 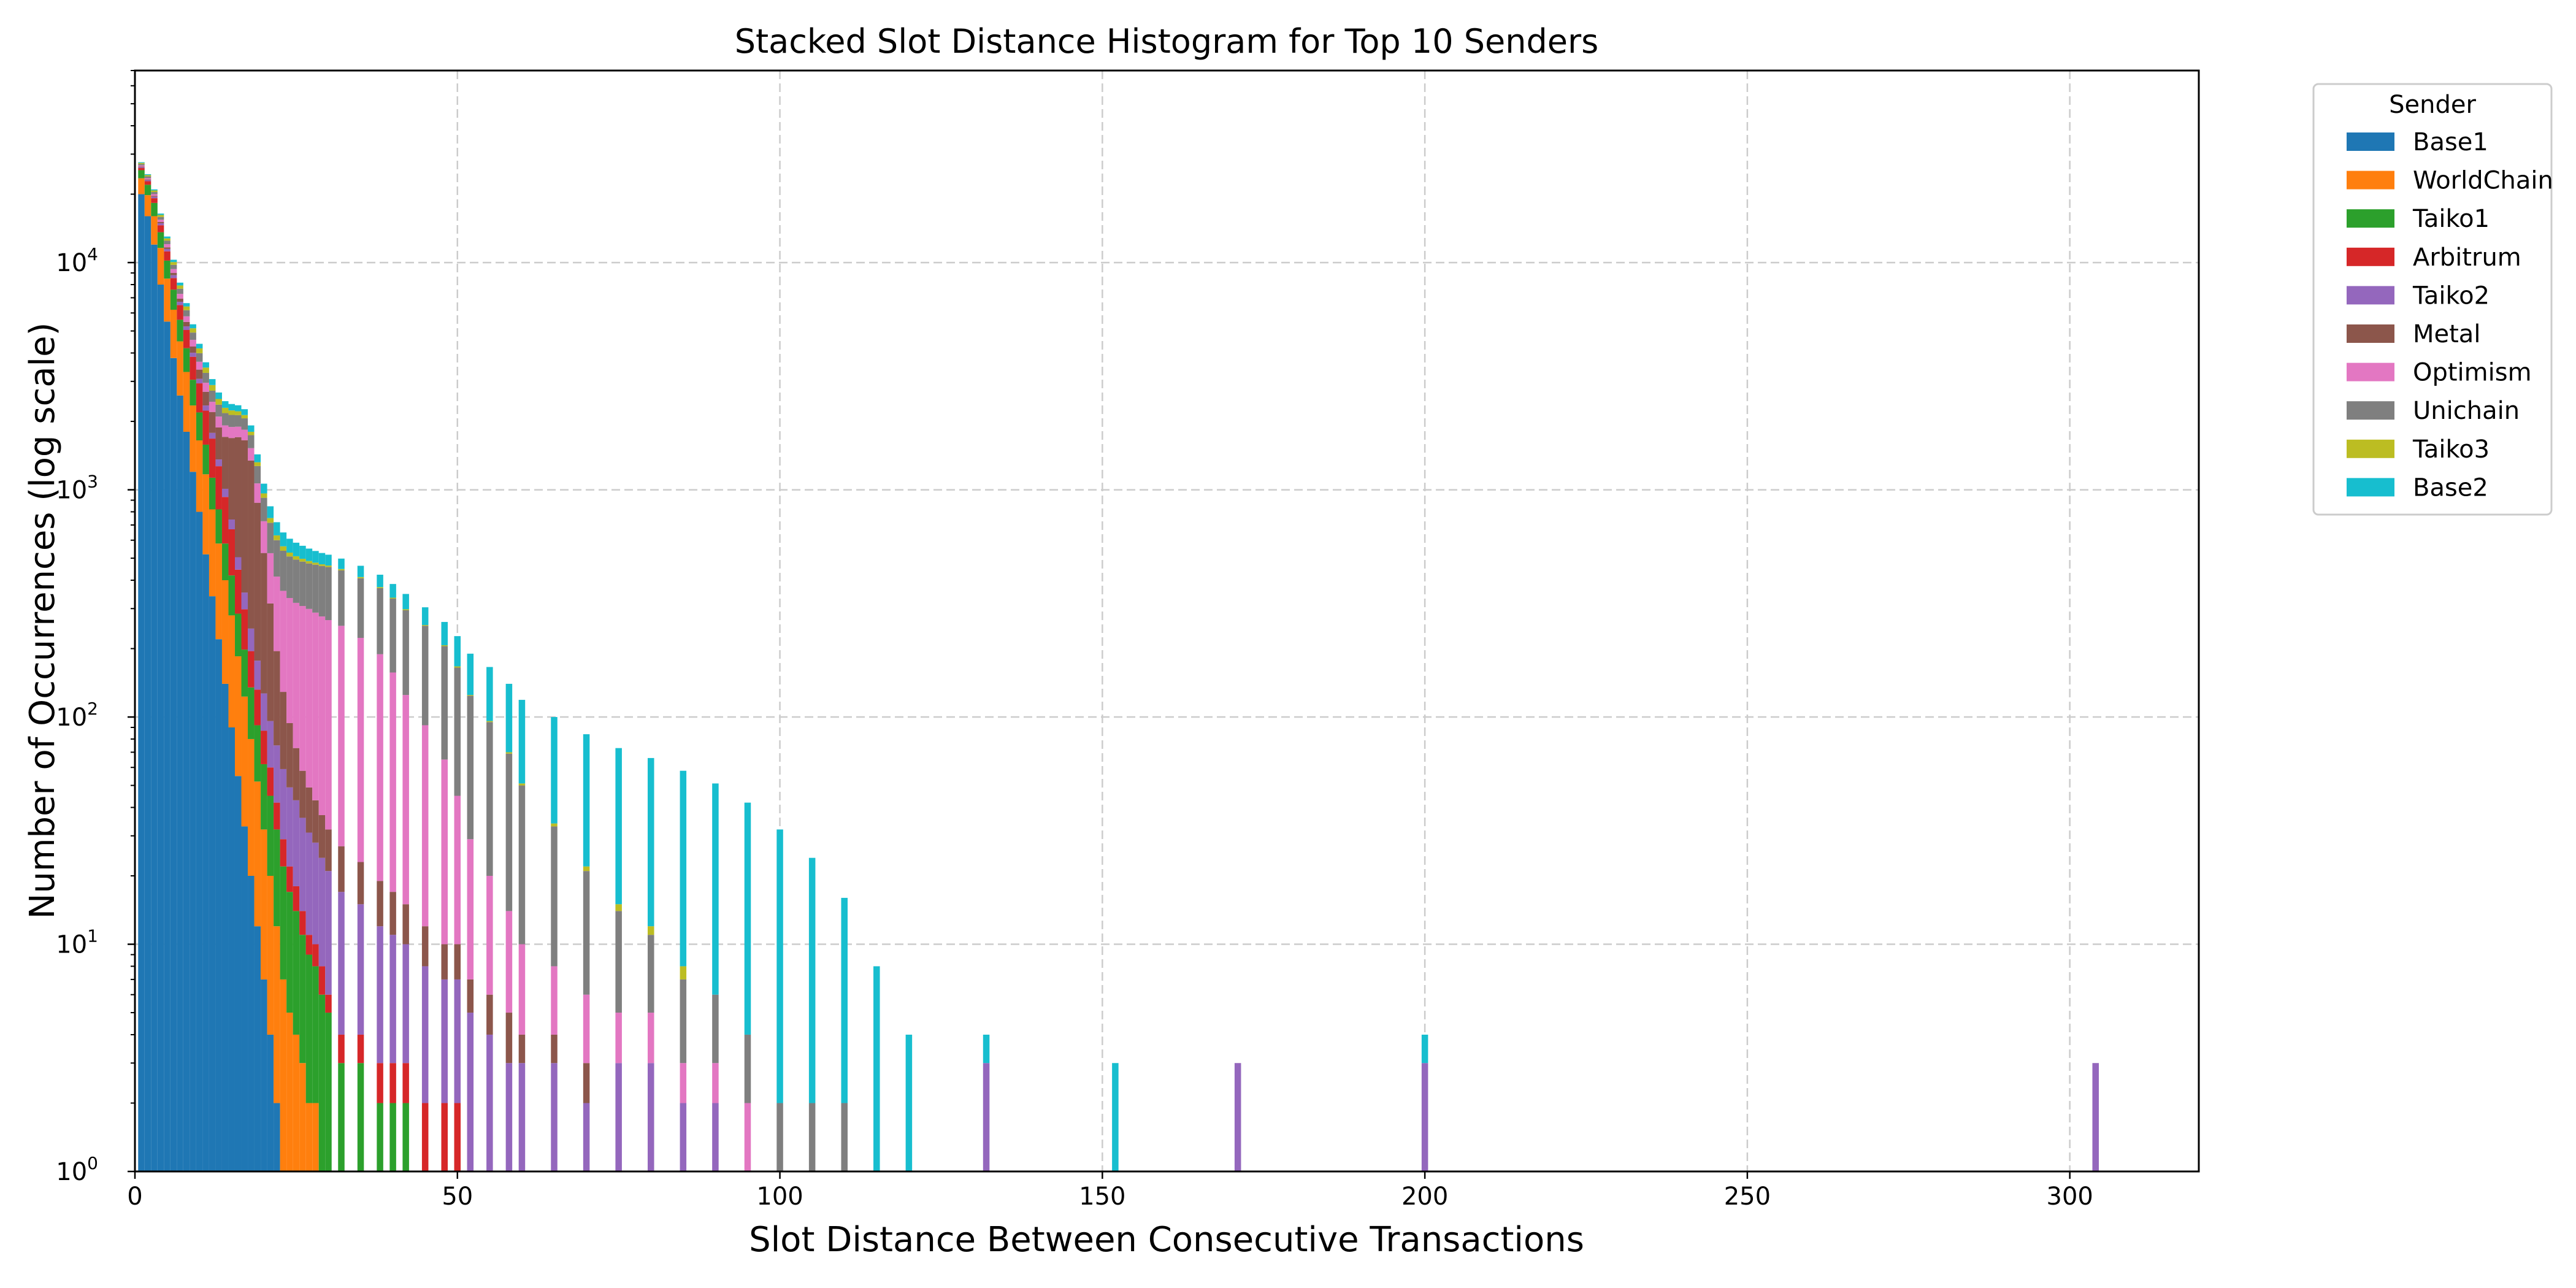 What do you see at coordinates (92, 482) in the screenshot?
I see `y-tick-exponent: 3` at bounding box center [92, 482].